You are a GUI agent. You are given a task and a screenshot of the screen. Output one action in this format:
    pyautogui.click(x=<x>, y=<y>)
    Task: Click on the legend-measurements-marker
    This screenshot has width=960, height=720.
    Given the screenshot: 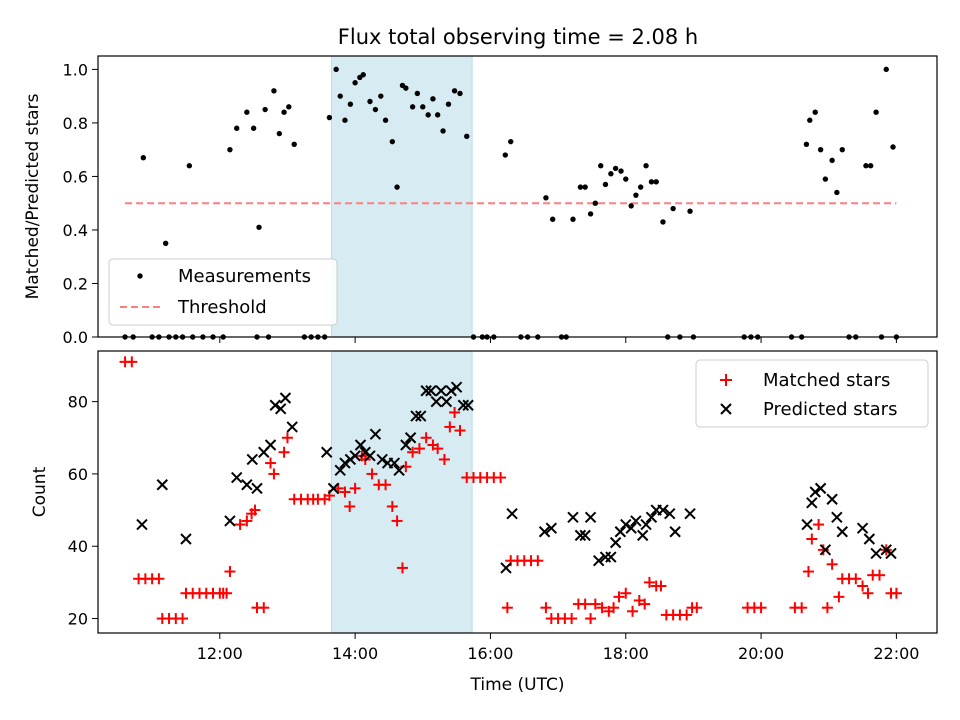 What is the action you would take?
    pyautogui.click(x=140, y=276)
    